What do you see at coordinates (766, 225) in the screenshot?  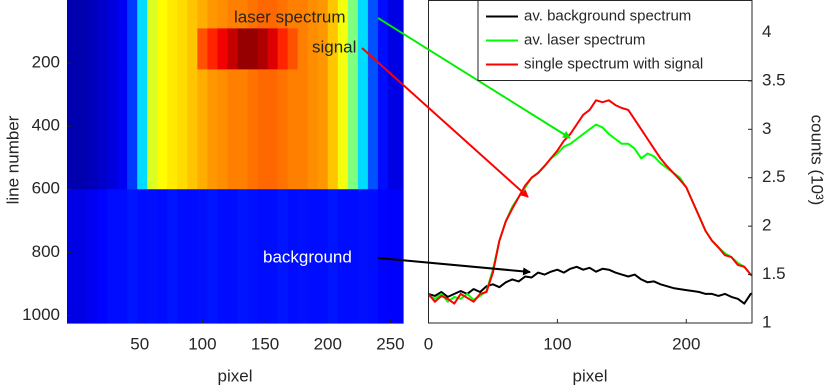 I see `y-tick-label: 2` at bounding box center [766, 225].